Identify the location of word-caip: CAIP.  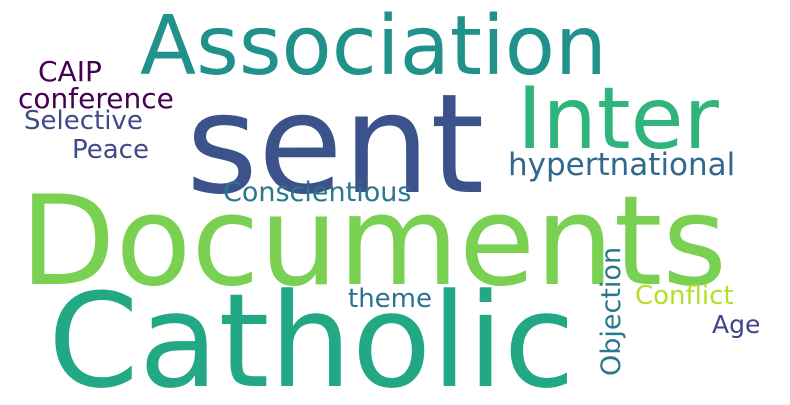
(70, 71).